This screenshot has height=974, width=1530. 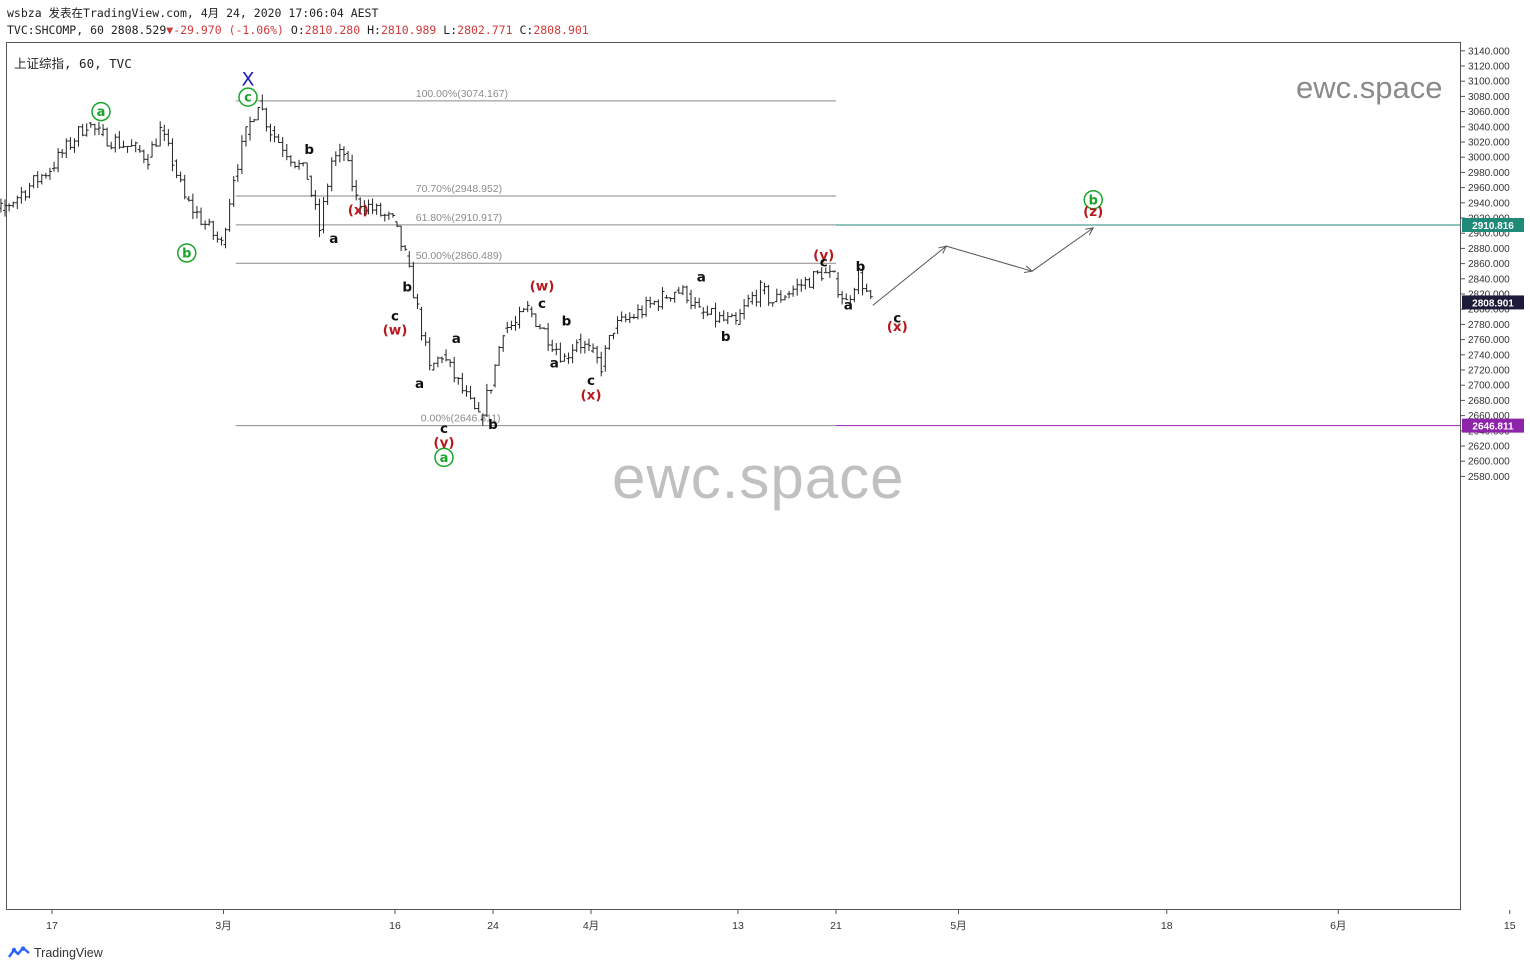 I want to click on fib-level-label: 0.00%(2646.811), so click(x=461, y=419).